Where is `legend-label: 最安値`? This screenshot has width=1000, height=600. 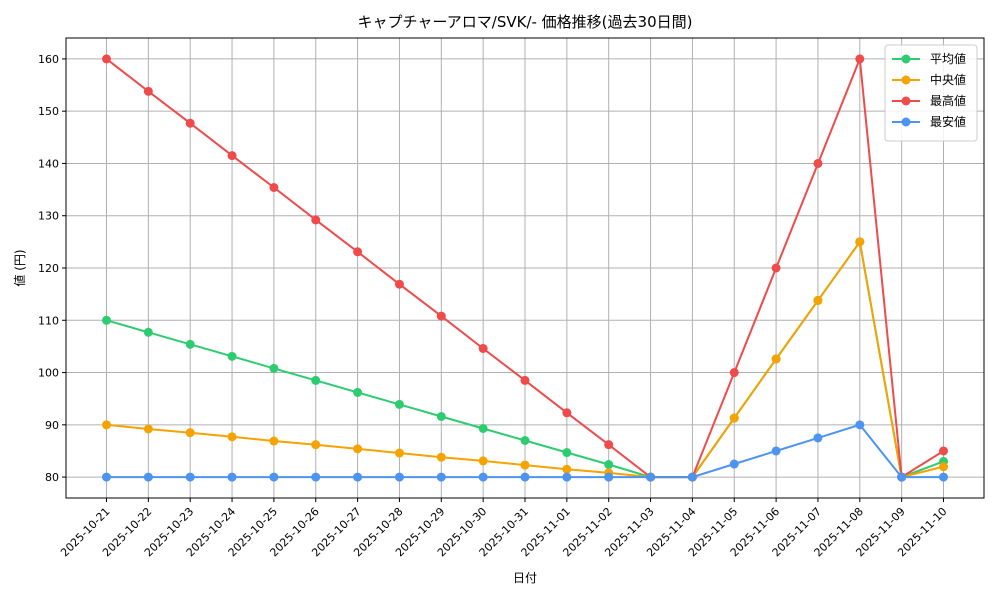
legend-label: 最安値 is located at coordinates (948, 121).